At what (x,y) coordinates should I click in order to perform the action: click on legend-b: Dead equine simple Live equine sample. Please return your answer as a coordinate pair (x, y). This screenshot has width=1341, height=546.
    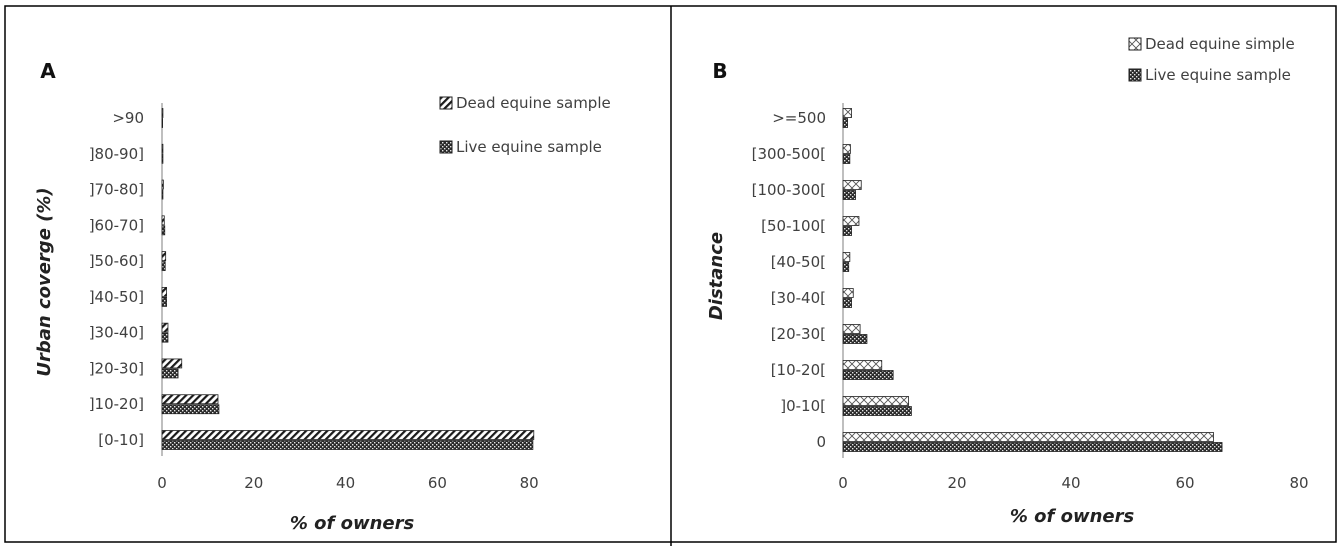
    Looking at the image, I should click on (1211, 59).